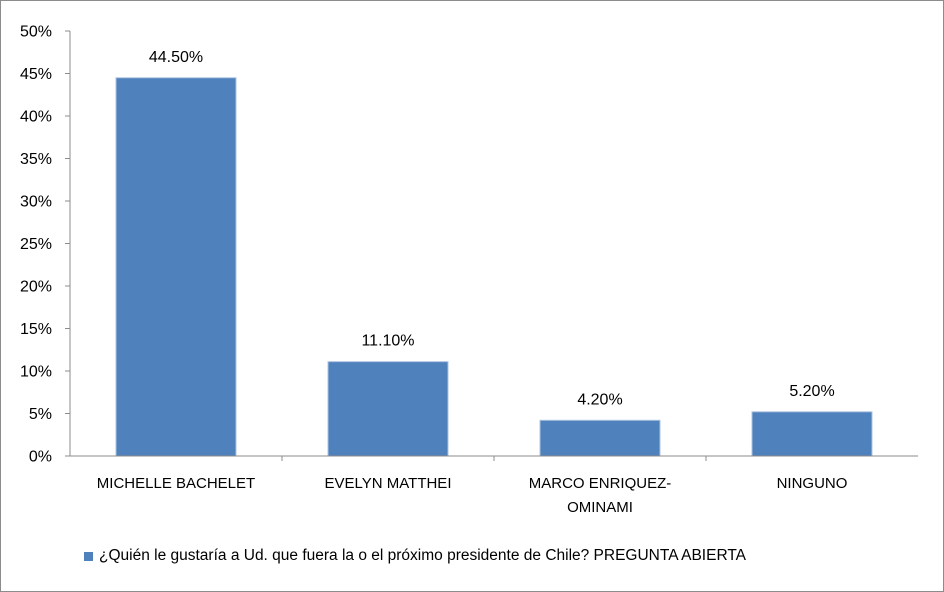 This screenshot has width=944, height=592. Describe the element at coordinates (600, 507) in the screenshot. I see `x-category-label: OMINAMI` at that location.